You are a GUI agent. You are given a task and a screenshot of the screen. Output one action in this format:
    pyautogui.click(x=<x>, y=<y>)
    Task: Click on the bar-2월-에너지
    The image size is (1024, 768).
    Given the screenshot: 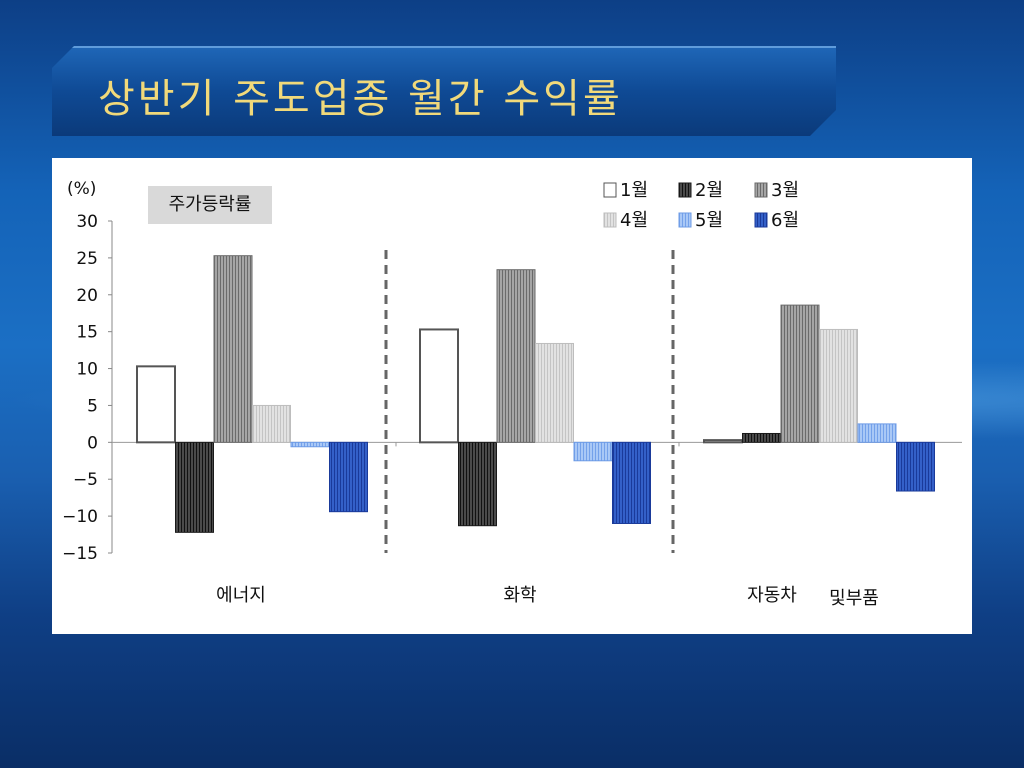 What is the action you would take?
    pyautogui.click(x=194, y=487)
    